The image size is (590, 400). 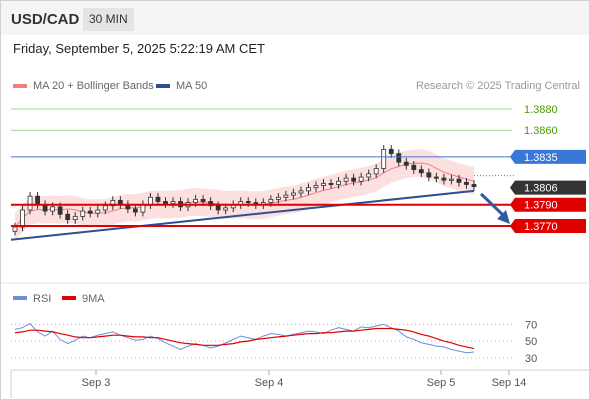 I want to click on time-axis: Sep 3 Sep 4 Sep 5 Sep 14, so click(x=299, y=383).